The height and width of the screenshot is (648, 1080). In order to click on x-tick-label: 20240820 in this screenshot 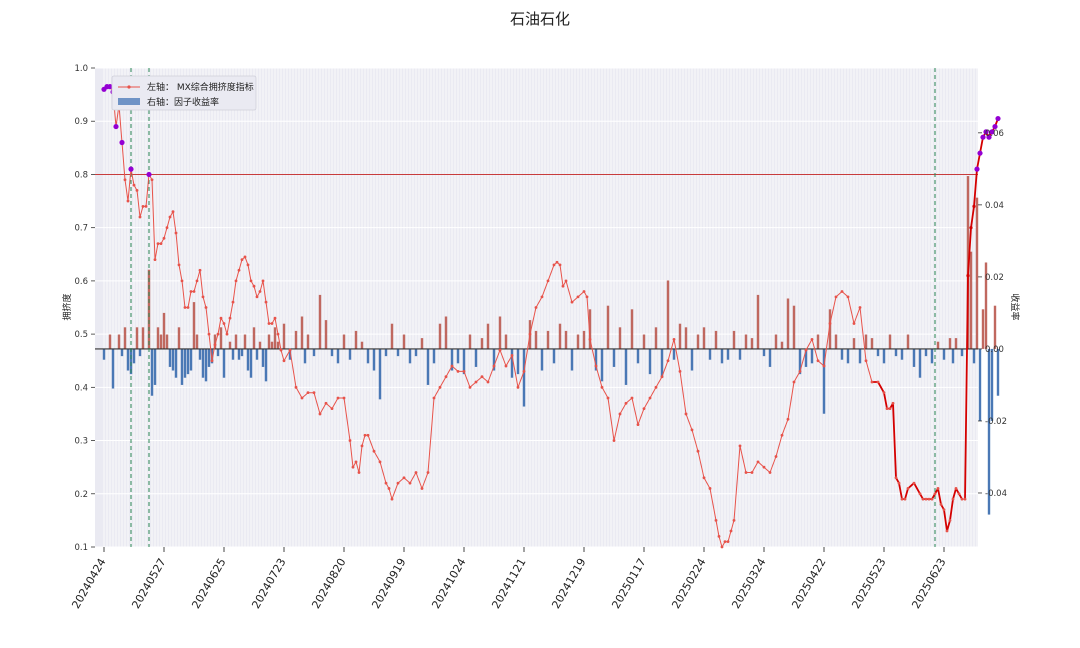, I will do `click(328, 583)`.